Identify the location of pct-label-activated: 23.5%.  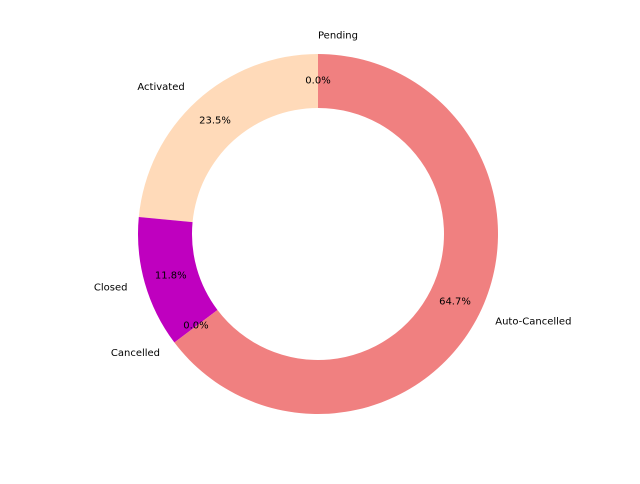
(215, 120).